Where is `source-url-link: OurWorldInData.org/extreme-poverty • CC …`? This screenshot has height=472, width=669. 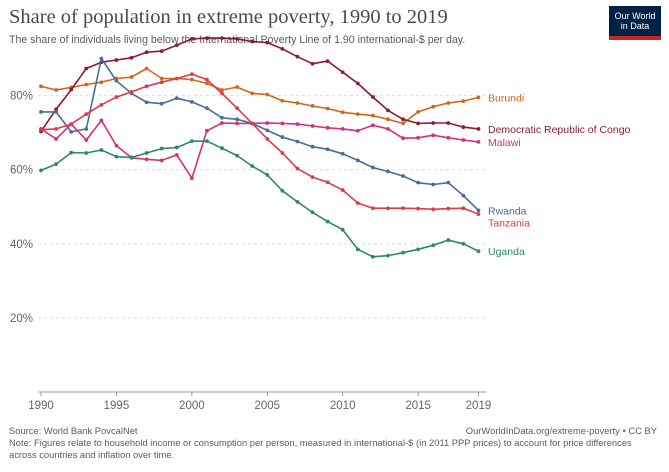
source-url-link: OurWorldInData.org/extreme-poverty • CC … is located at coordinates (561, 430).